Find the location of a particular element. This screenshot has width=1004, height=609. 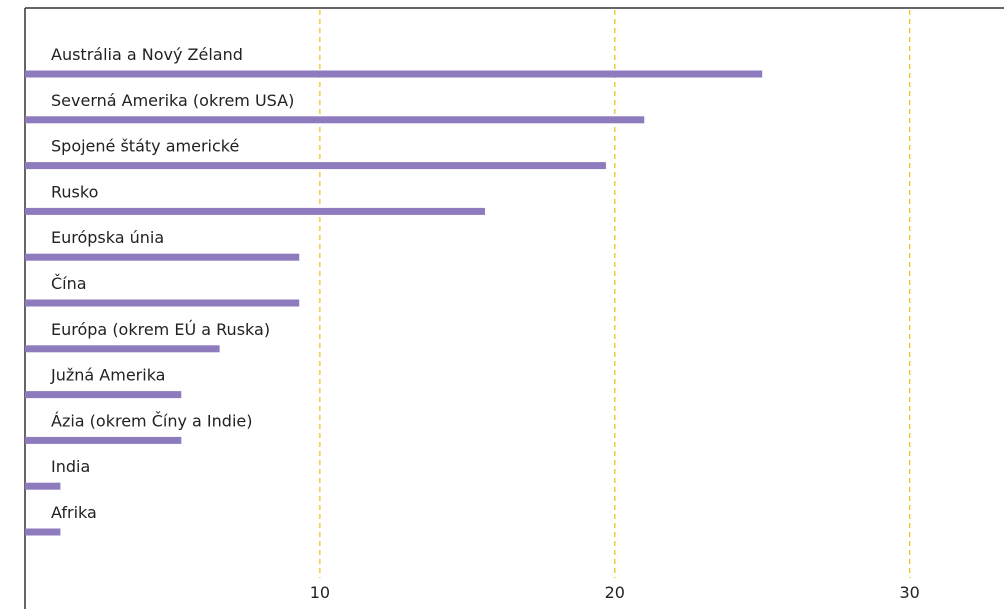

category-label-2: Spojené štáty americké is located at coordinates (145, 146).